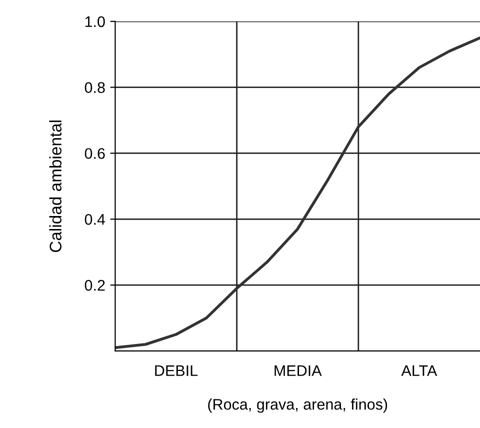 This screenshot has height=428, width=480. I want to click on x-tick-label: DEBIL, so click(176, 370).